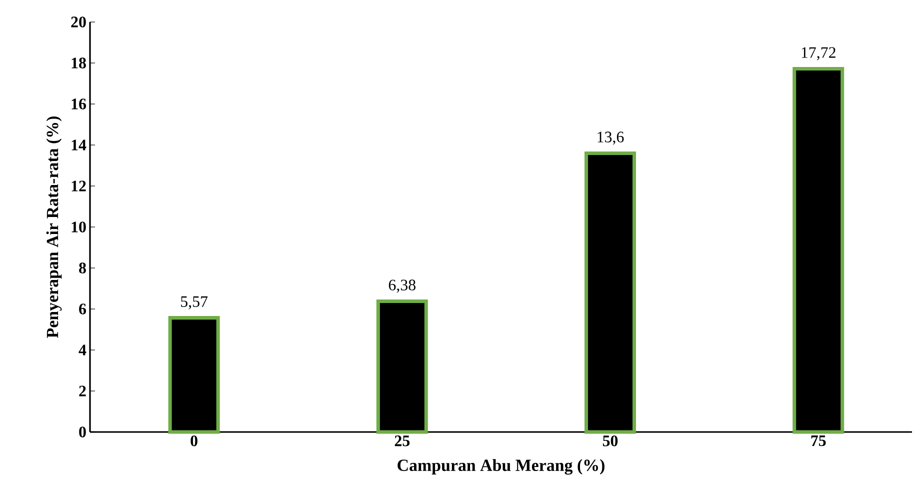 The width and height of the screenshot is (914, 504). I want to click on y-axis-title: Penyerapan Air Rata-rata (%), so click(54, 227).